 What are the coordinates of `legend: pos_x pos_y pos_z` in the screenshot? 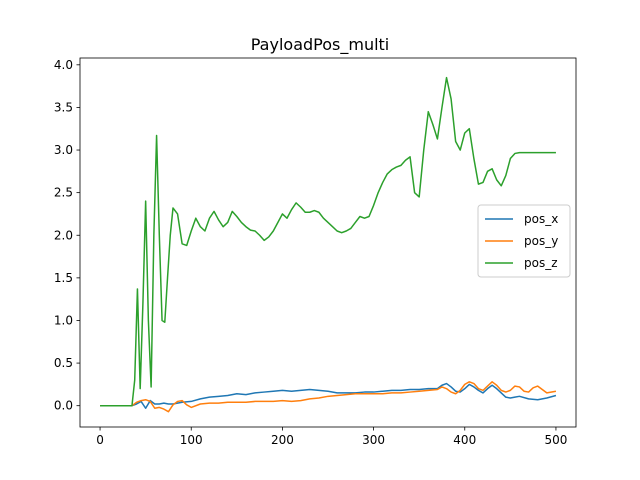 It's located at (524, 241).